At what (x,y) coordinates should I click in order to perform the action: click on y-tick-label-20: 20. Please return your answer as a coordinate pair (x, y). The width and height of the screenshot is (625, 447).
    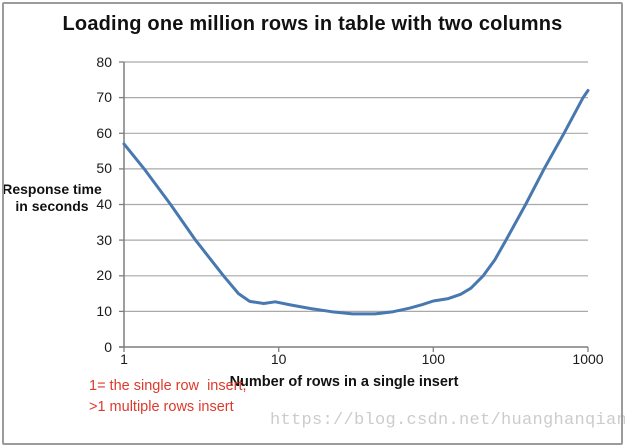
    Looking at the image, I should click on (104, 275).